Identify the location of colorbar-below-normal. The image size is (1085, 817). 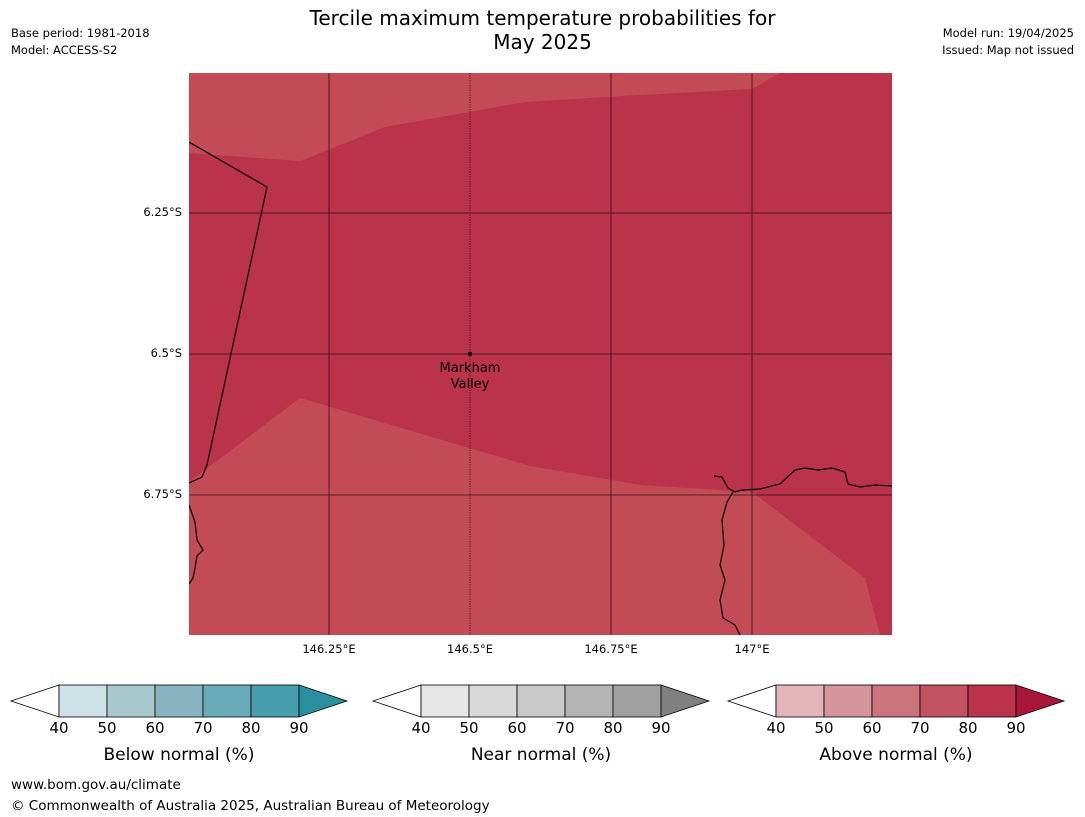
(179, 701).